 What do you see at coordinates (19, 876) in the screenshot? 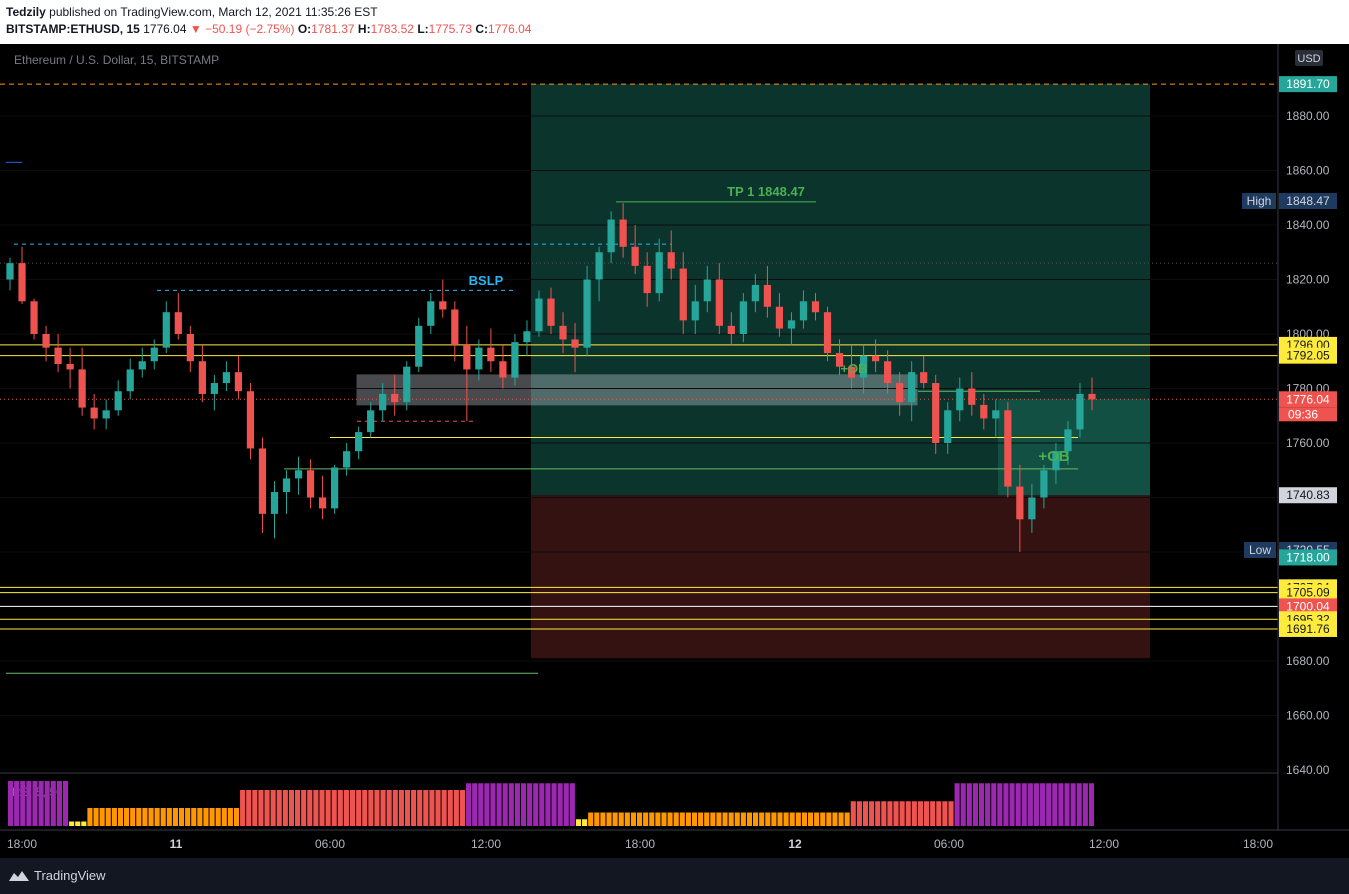
I see `tradingview-logo-icon` at bounding box center [19, 876].